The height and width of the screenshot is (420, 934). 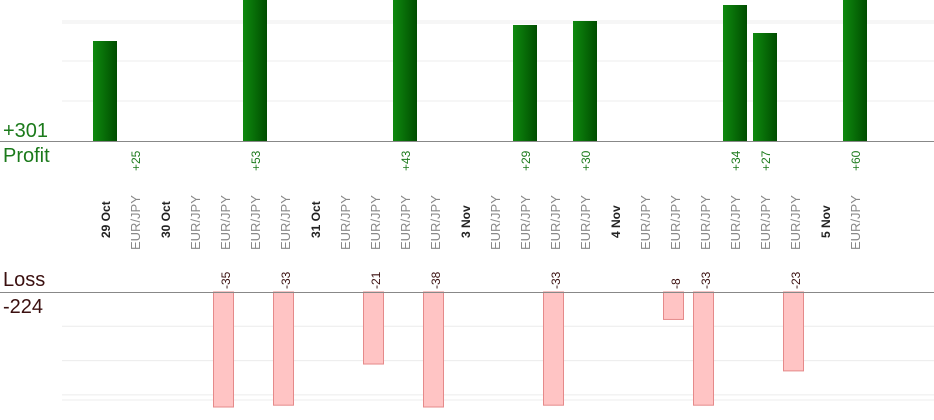 I want to click on profit-label: Profit, so click(x=26, y=156).